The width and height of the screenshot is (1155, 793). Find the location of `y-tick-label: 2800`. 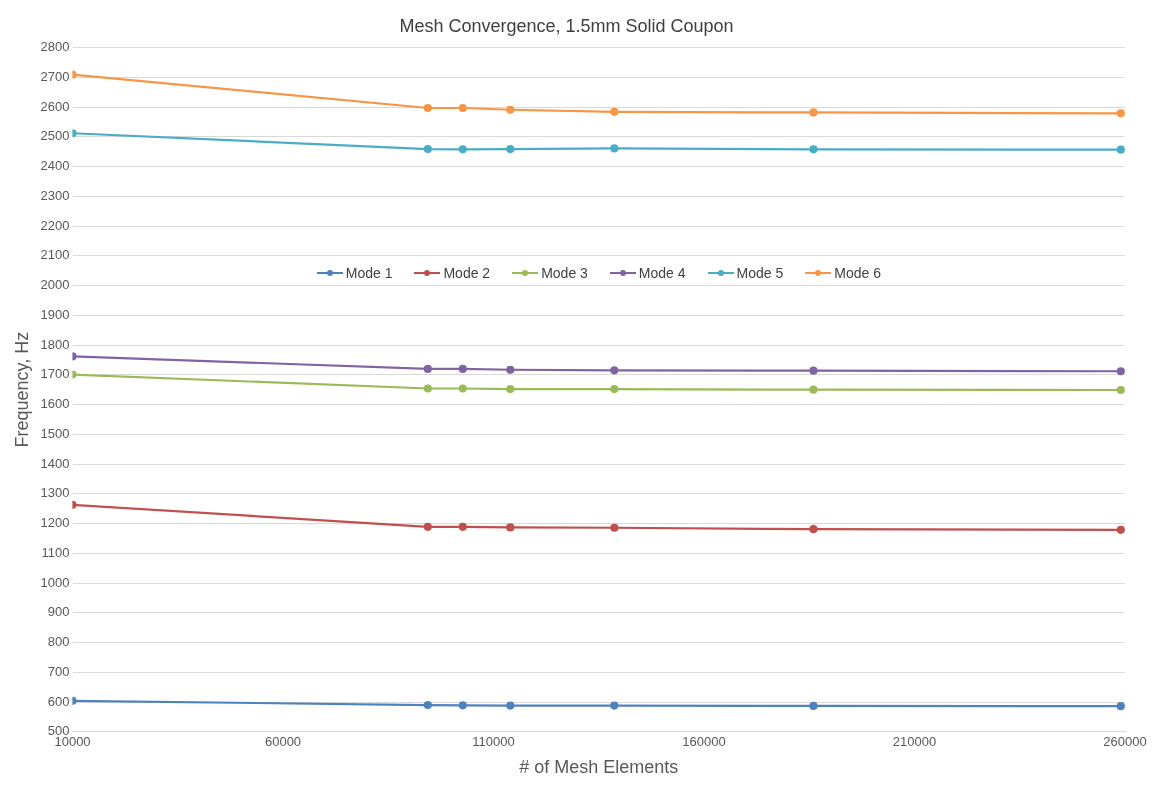

y-tick-label: 2800 is located at coordinates (55, 47).